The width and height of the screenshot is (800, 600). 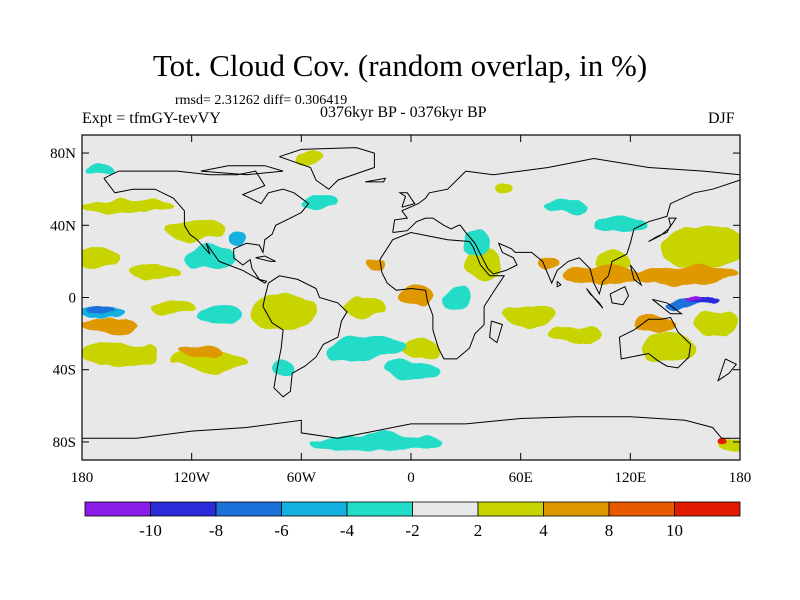 I want to click on y-tick-label: 80S, so click(x=64, y=443).